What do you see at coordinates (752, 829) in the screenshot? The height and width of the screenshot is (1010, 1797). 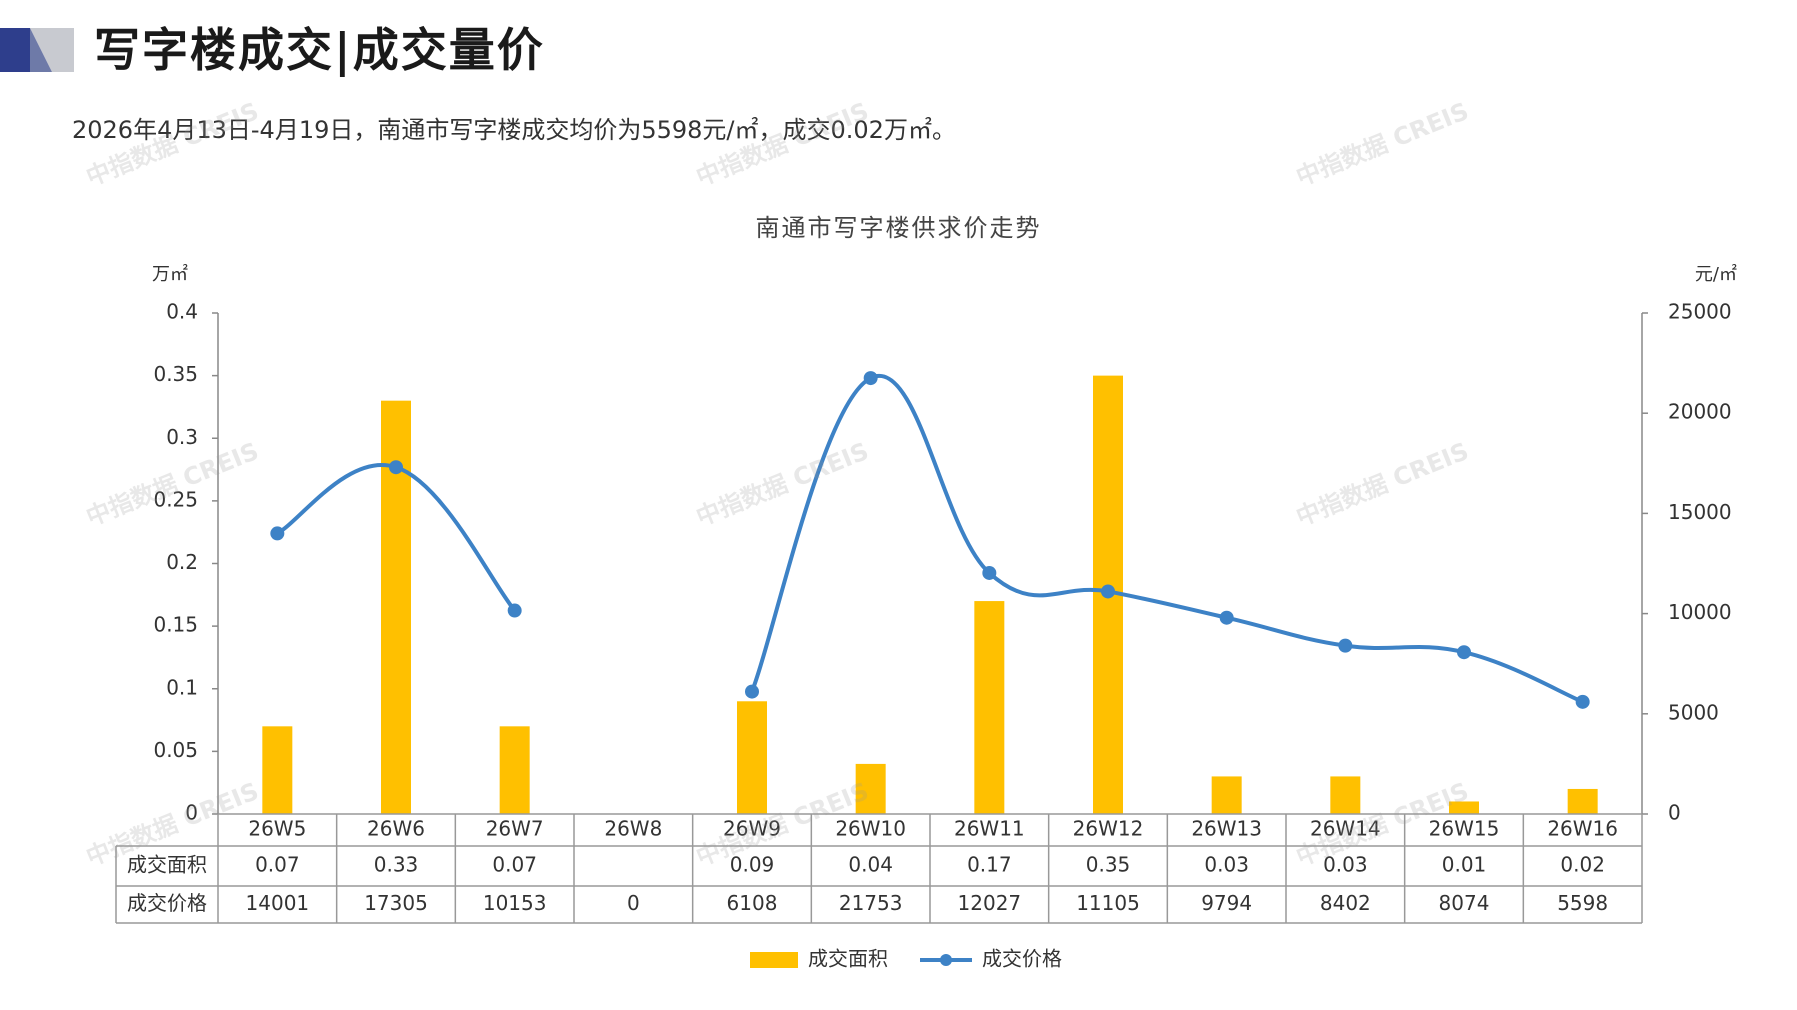 I see `x-tick-label: 26W9` at bounding box center [752, 829].